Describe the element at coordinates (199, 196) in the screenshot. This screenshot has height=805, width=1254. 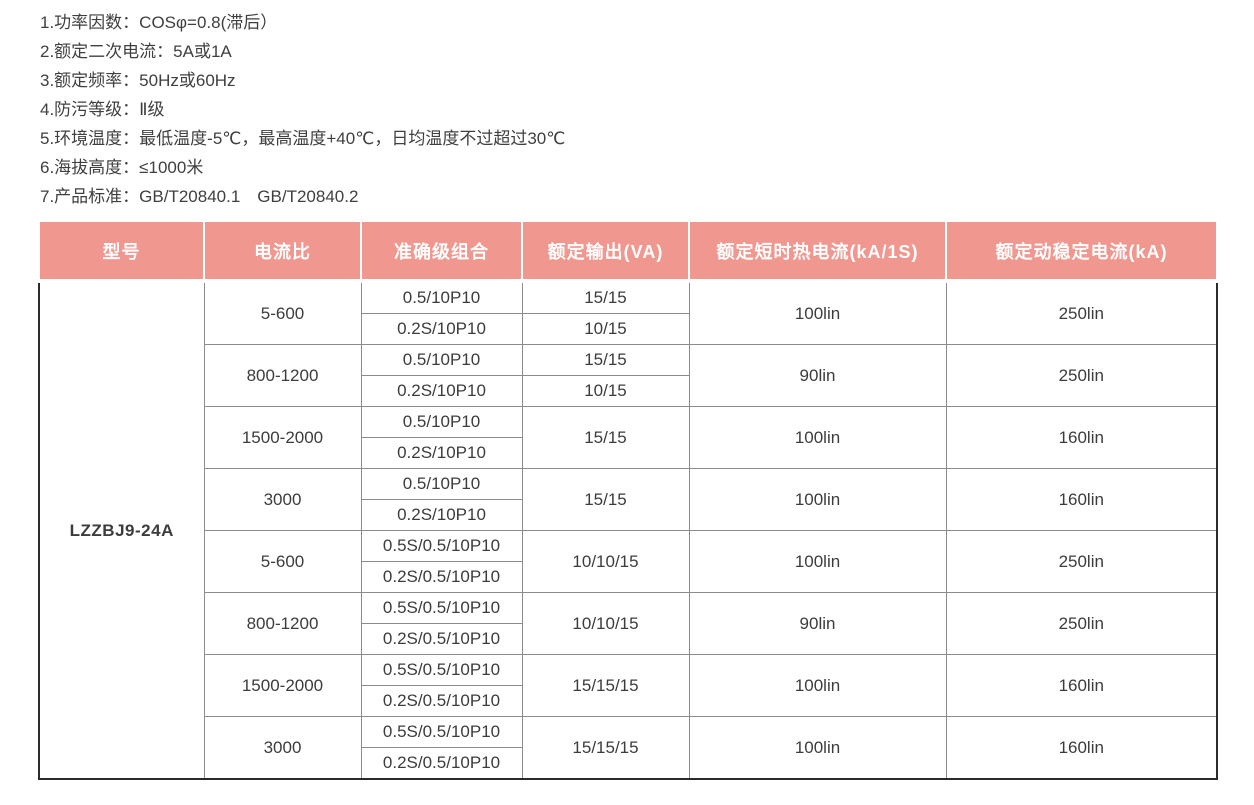
I see `spec-item-standards: 7.产品标准：GB/T20840.1 GB/T20840.2` at that location.